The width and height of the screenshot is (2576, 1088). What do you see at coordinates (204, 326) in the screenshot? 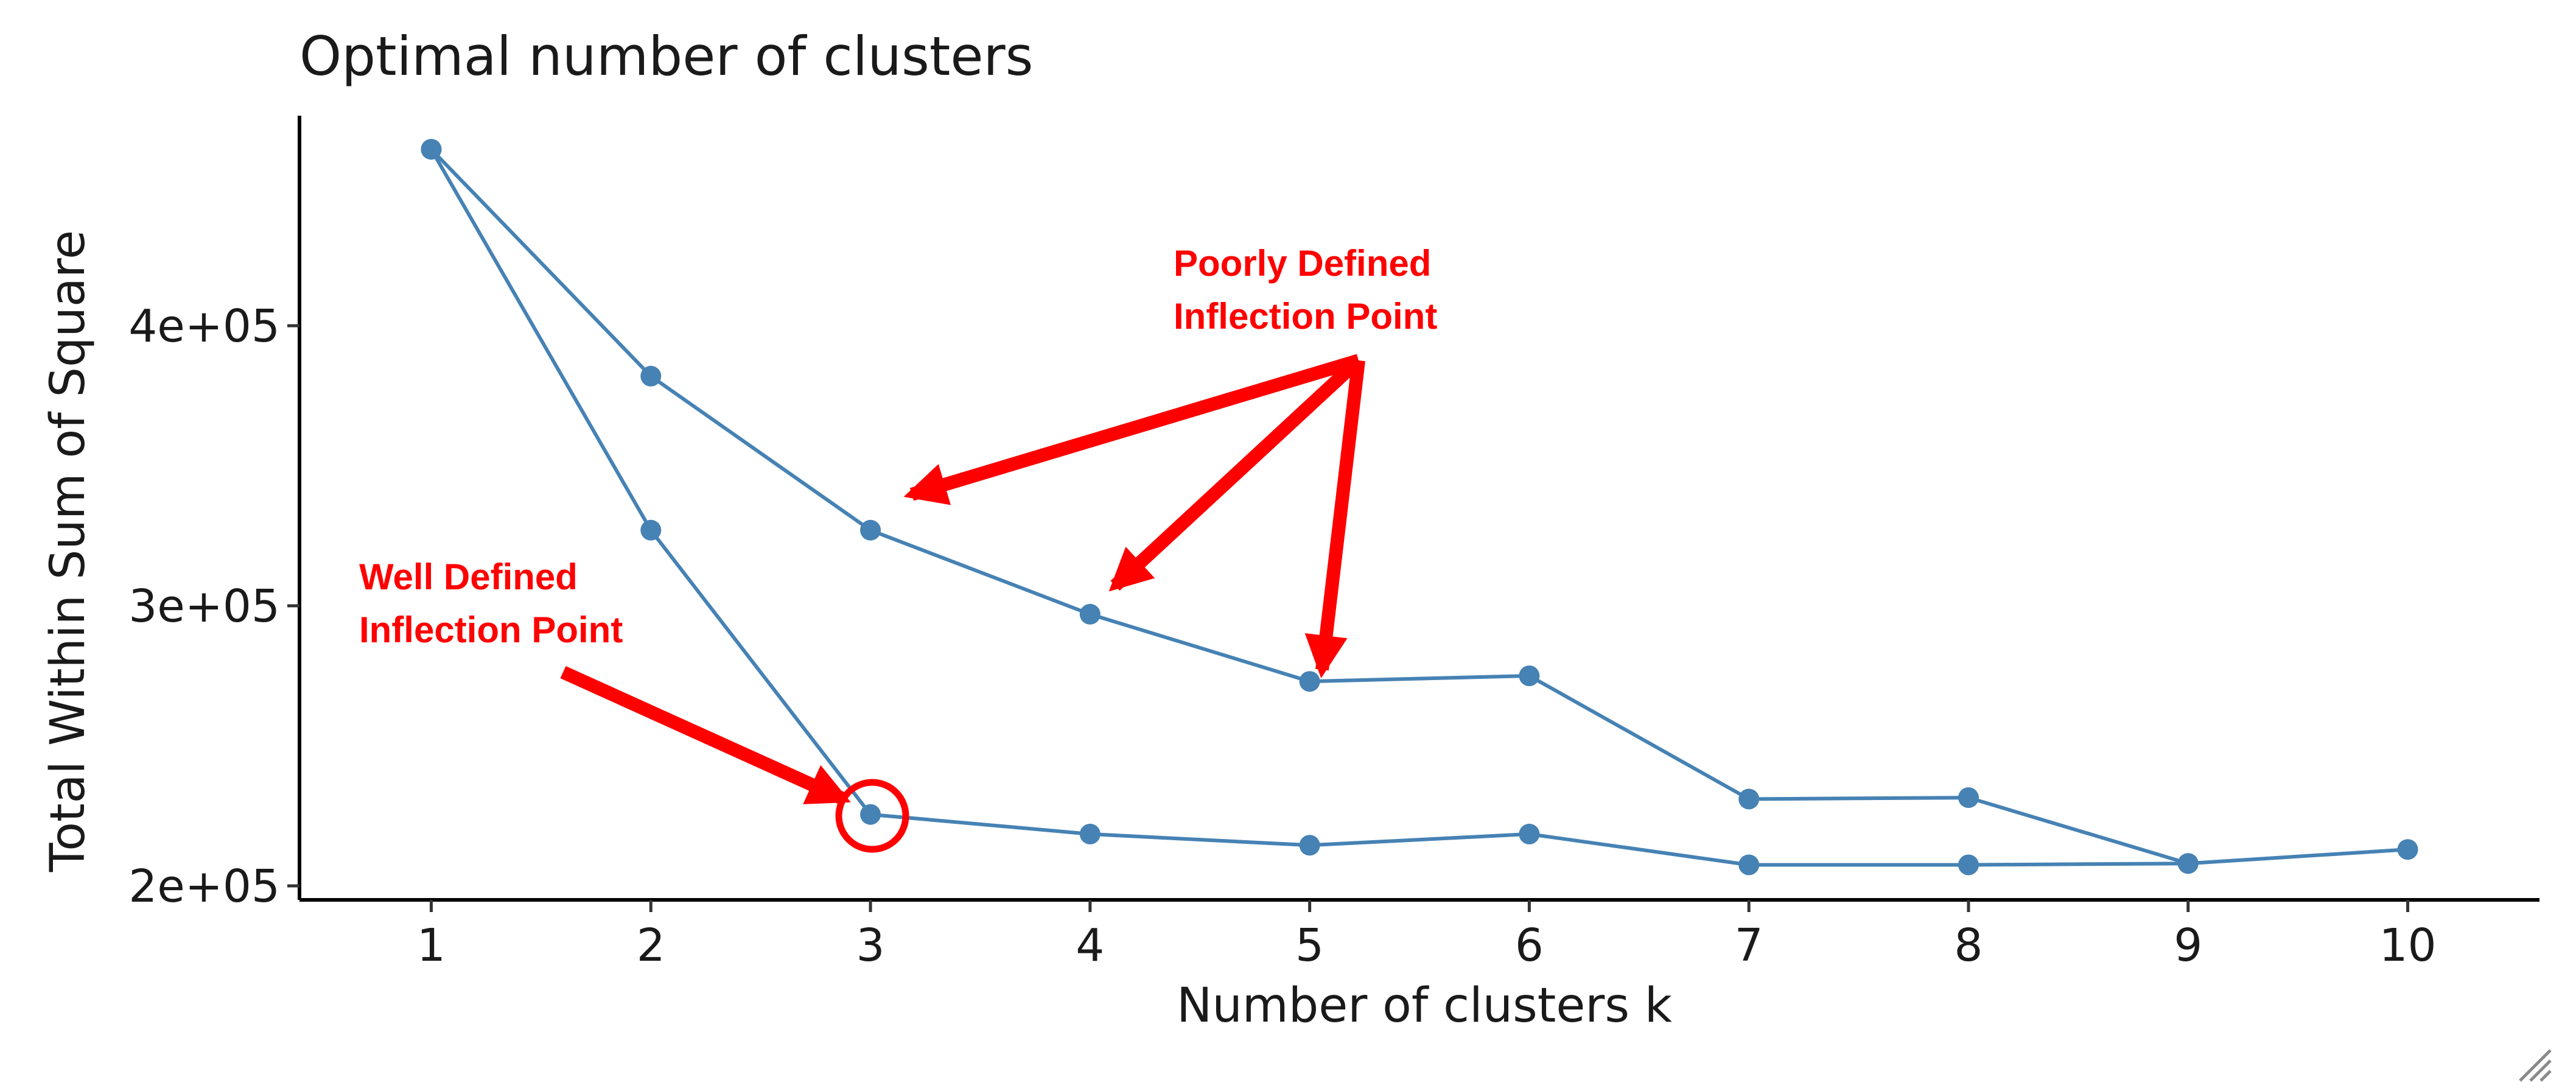
I see `y-tick-label: 4e+05` at bounding box center [204, 326].